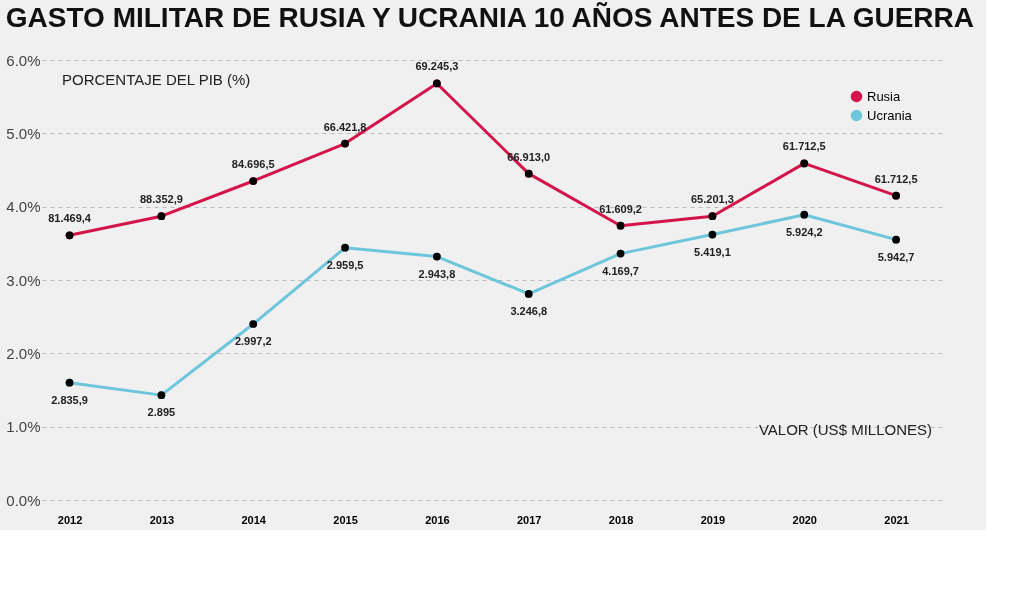 This screenshot has height=591, width=1021. Describe the element at coordinates (529, 519) in the screenshot. I see `x-tick-label: 2017` at that location.